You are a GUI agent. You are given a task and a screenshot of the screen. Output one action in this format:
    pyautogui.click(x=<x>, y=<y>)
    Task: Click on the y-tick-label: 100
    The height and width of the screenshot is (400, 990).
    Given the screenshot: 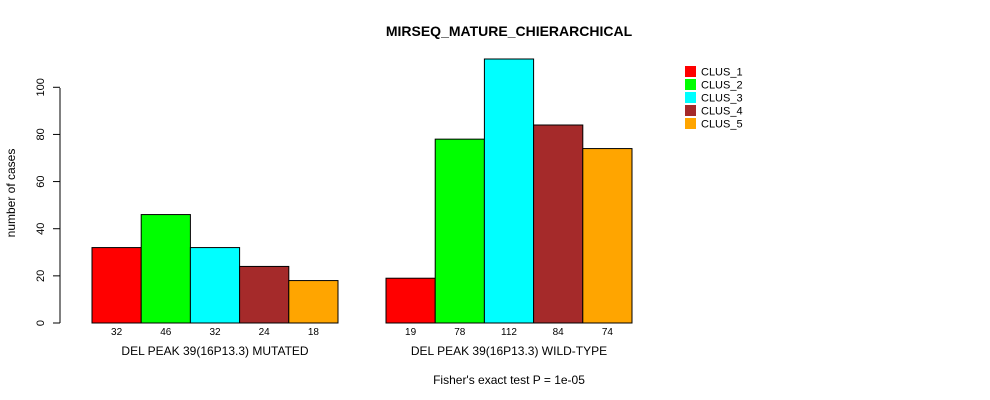 What is the action you would take?
    pyautogui.click(x=41, y=87)
    